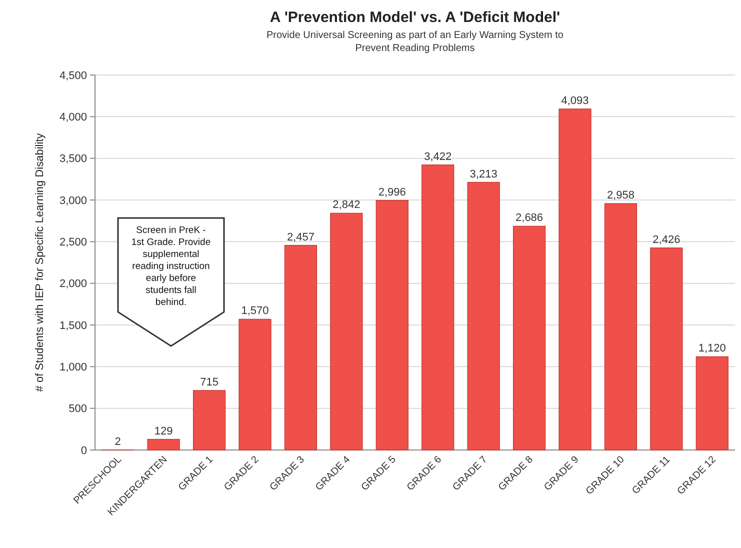  I want to click on data-label: 2,426, so click(666, 240).